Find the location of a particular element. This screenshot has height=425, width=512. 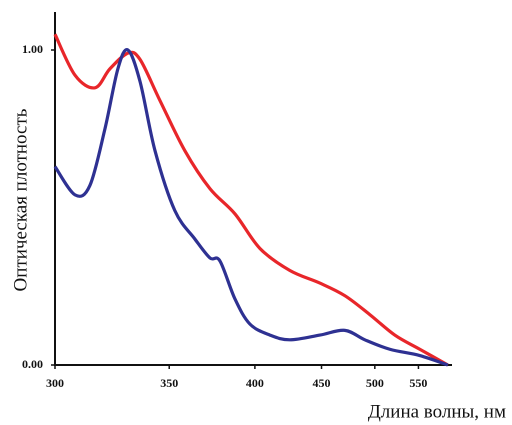

x-tick-label: 500 is located at coordinates (375, 383).